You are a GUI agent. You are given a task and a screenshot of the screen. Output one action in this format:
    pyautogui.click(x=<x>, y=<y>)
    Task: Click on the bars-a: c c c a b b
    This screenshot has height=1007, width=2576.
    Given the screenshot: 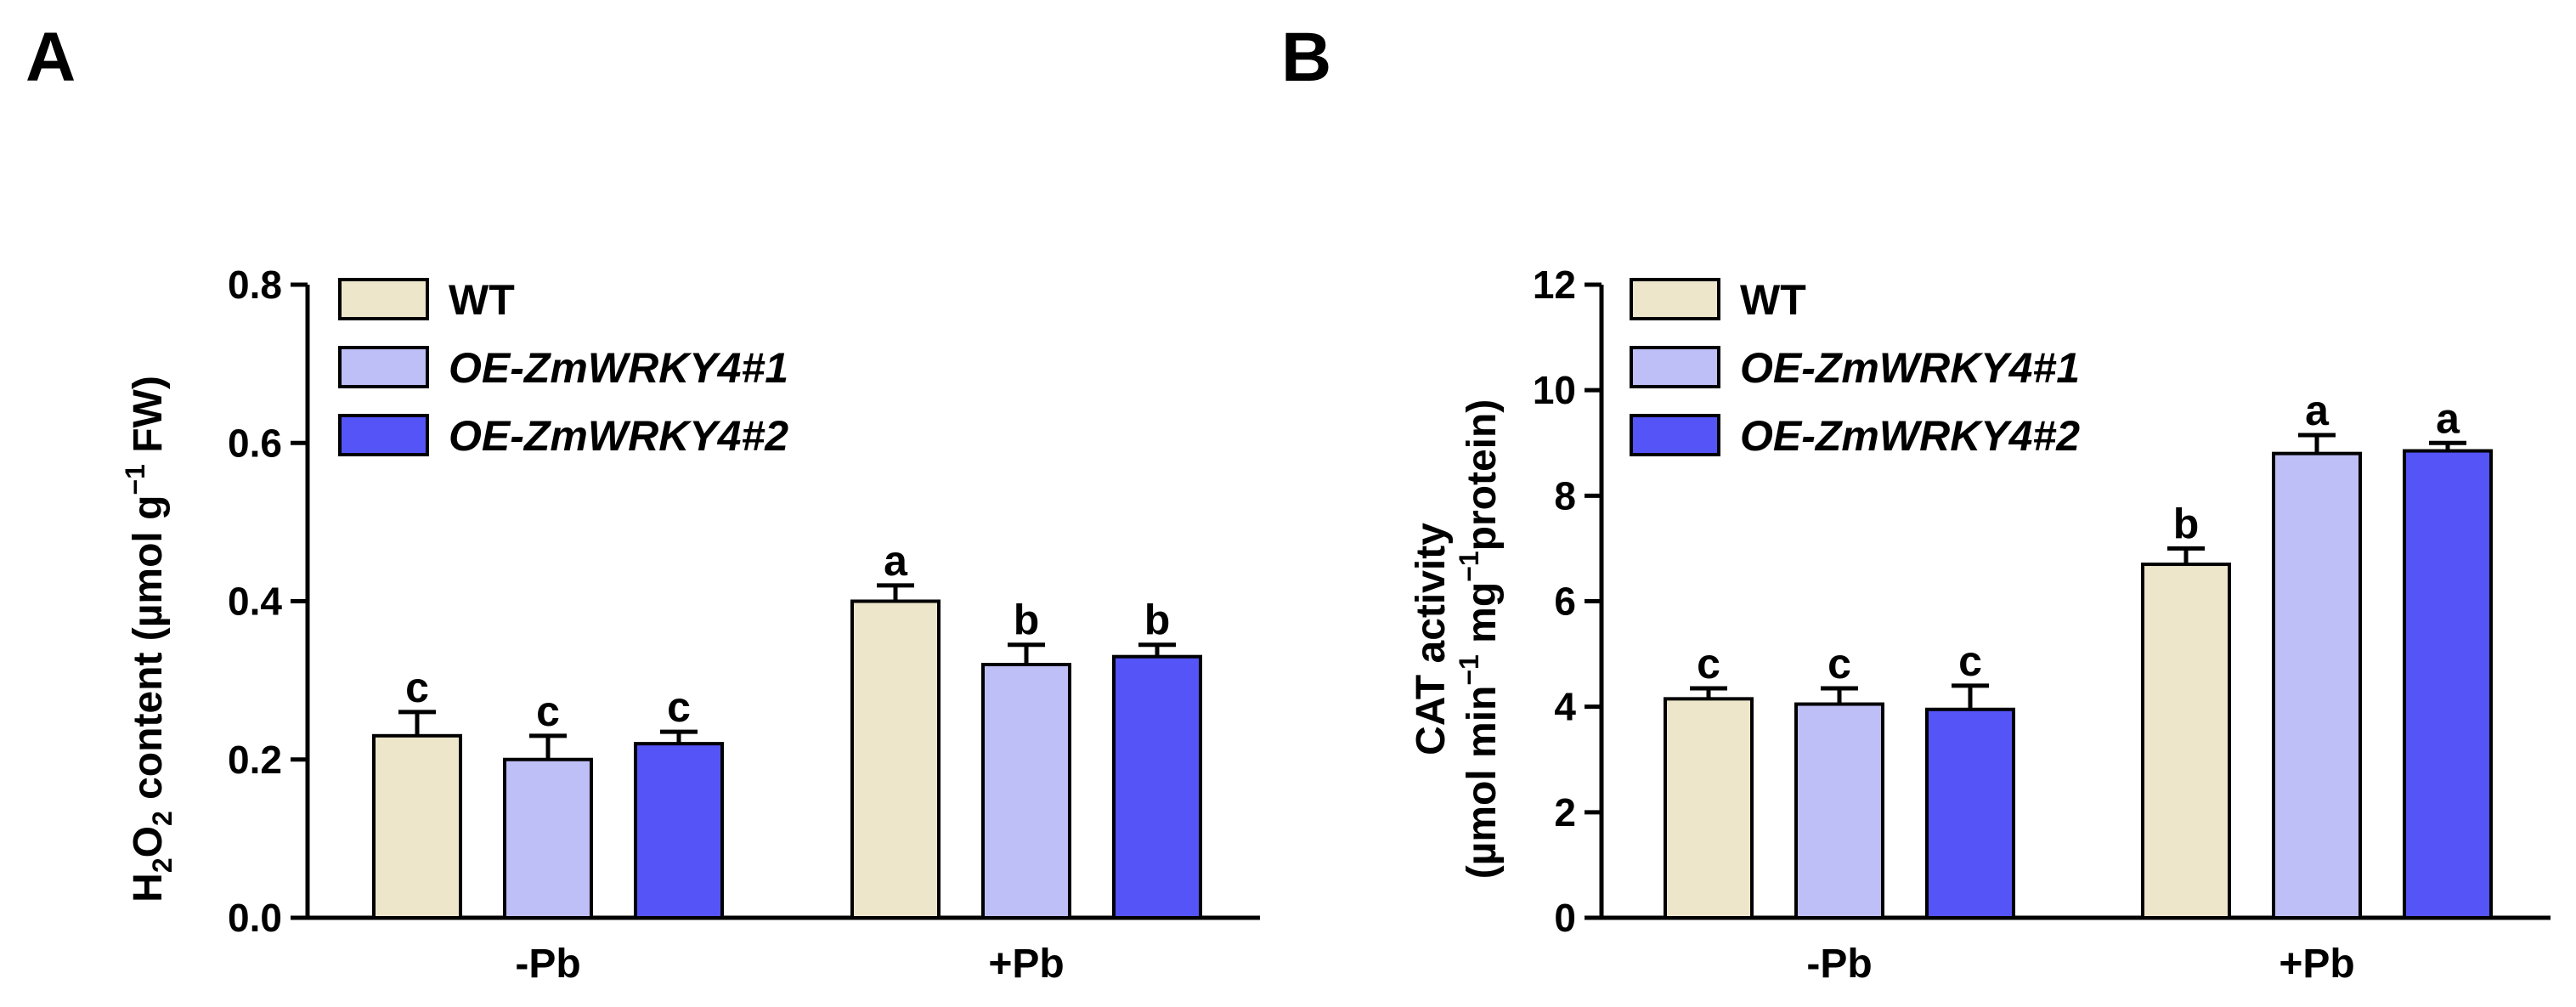 What is the action you would take?
    pyautogui.click(x=787, y=728)
    